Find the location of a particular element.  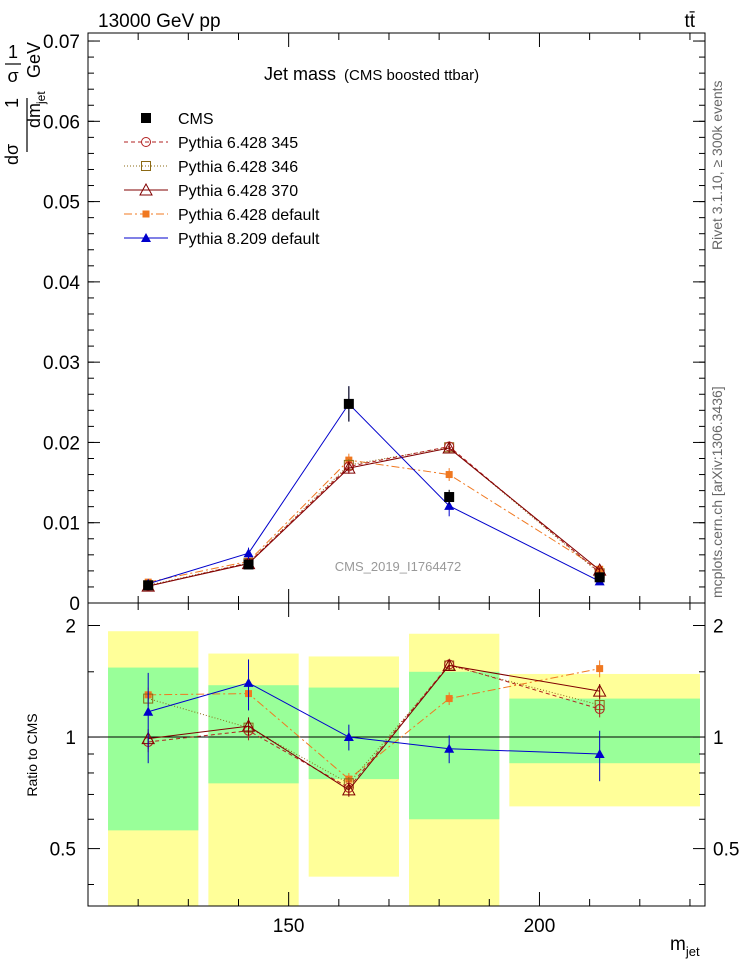

legend-label-cms: CMS is located at coordinates (196, 119).